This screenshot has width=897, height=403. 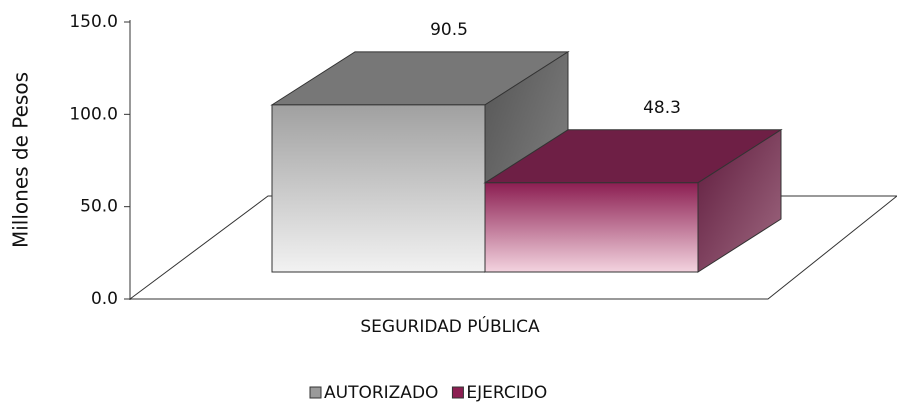 I want to click on y-axis-title: Millones de Pesos, so click(x=21, y=160).